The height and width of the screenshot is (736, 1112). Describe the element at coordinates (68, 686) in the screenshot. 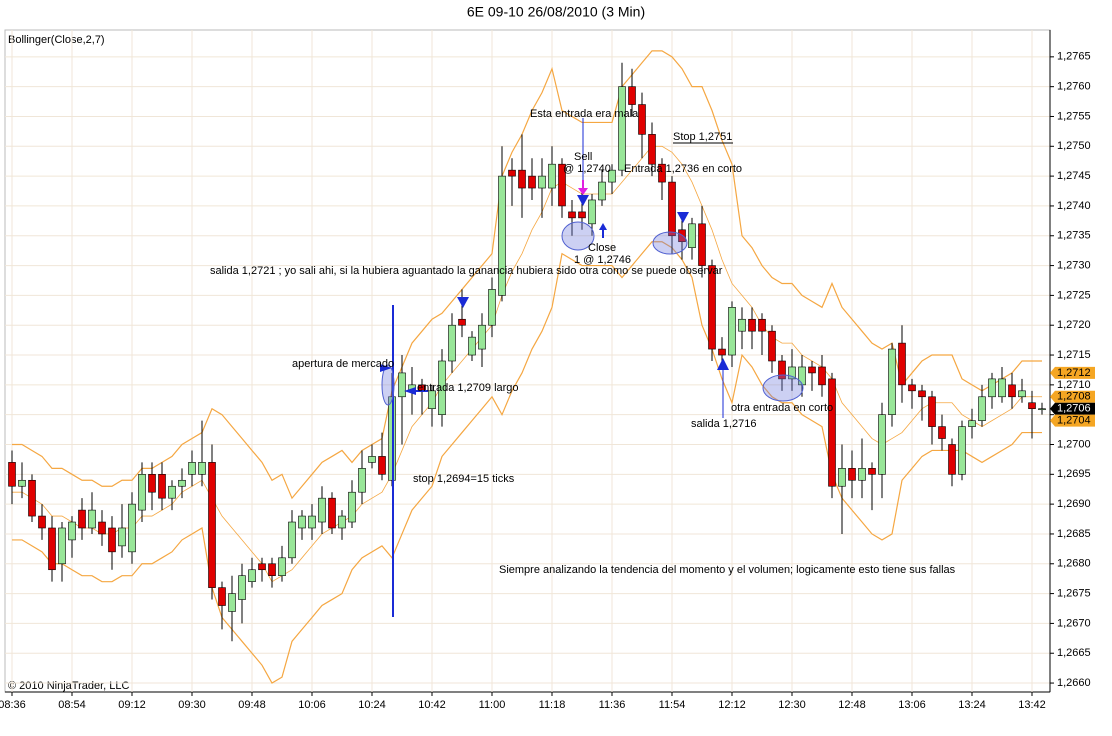

I see `copyright: © 2010 NinjaTrader, LLC` at that location.